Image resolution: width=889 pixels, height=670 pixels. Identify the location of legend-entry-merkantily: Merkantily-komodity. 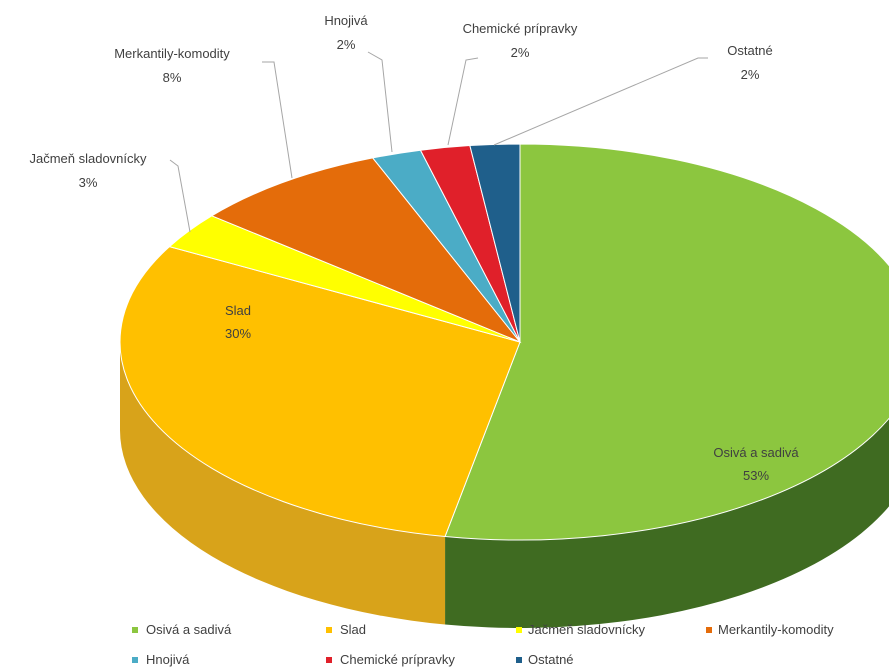
(776, 629).